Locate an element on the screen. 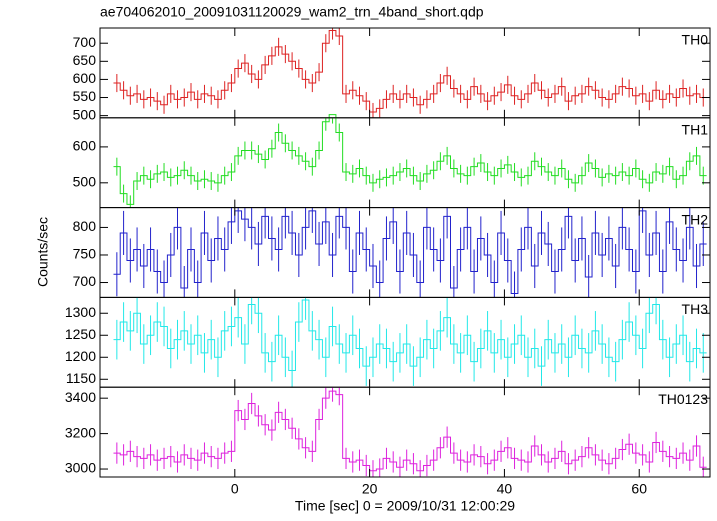  y-tick-label: 1300 is located at coordinates (80, 312).